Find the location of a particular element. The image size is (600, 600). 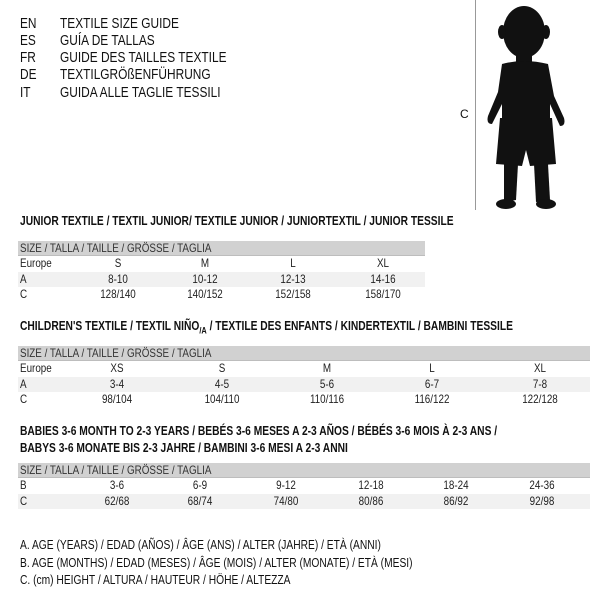

table-row: B 3-6 6-9 9-12 12-18 18-24 24-36 is located at coordinates (287, 485).